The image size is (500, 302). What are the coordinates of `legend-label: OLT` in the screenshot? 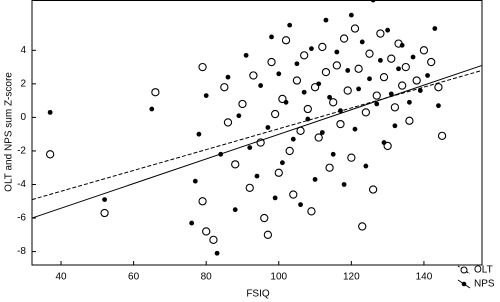 It's located at (483, 270).